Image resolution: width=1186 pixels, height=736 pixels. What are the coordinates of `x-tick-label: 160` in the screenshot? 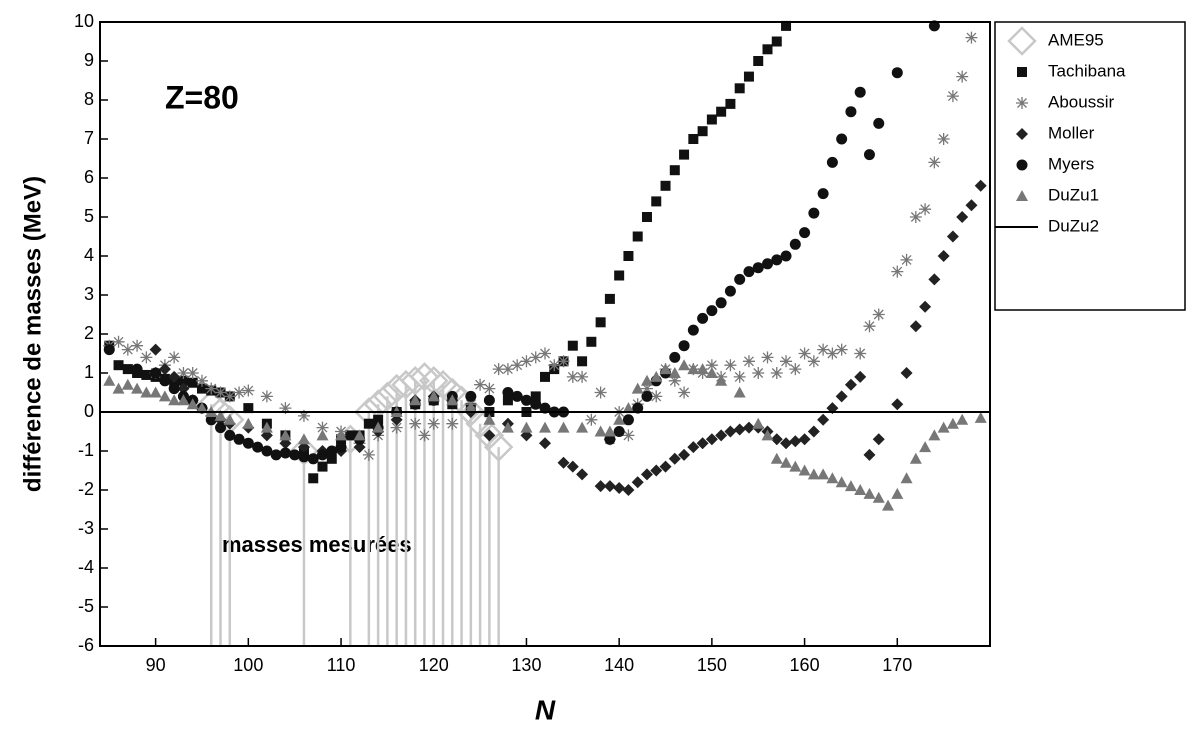 It's located at (805, 665).